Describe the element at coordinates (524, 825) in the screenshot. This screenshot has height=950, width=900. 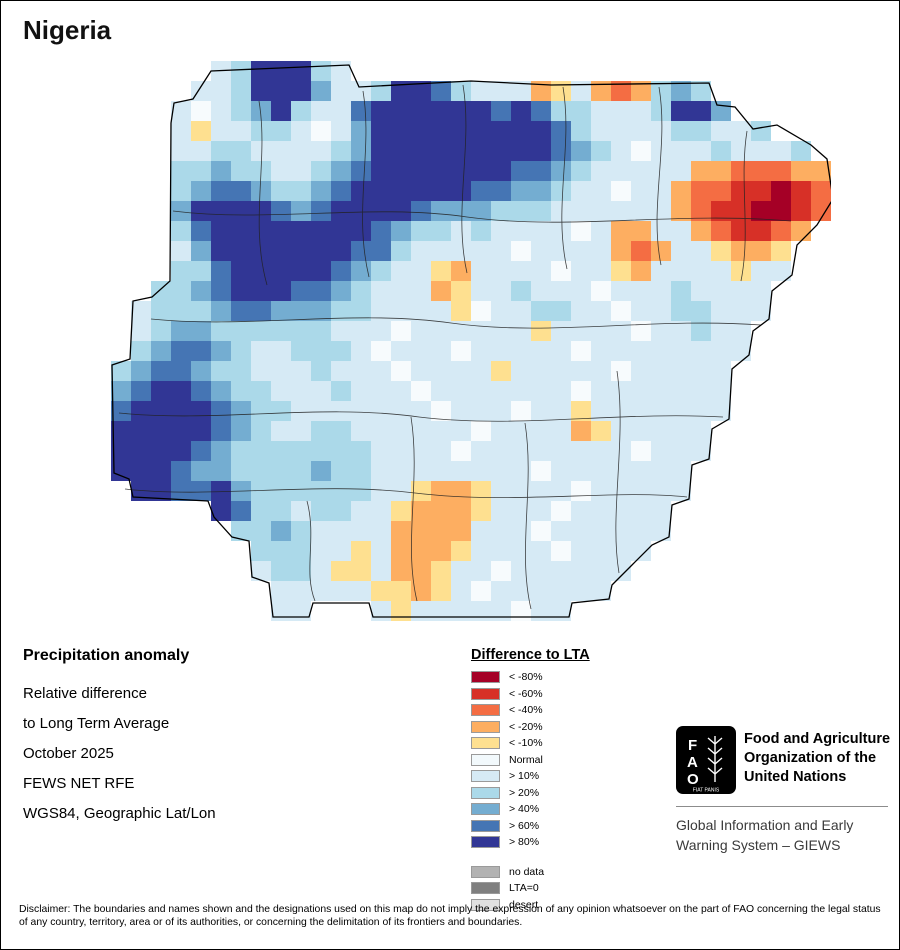
I see `legend-label: > 60%` at that location.